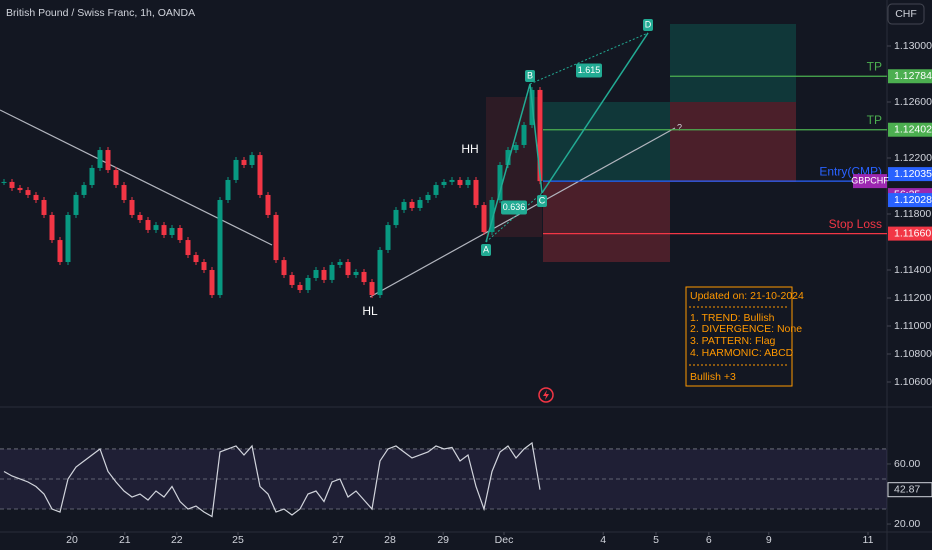  I want to click on pattern-point-label: A, so click(486, 249).